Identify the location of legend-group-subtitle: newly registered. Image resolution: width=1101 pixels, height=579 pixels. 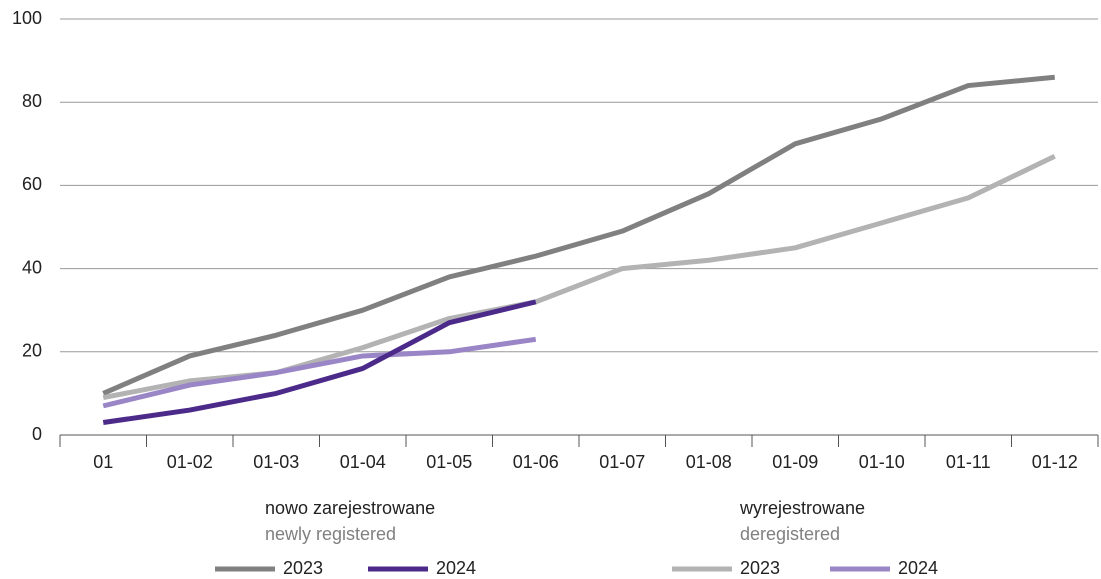
(330, 534).